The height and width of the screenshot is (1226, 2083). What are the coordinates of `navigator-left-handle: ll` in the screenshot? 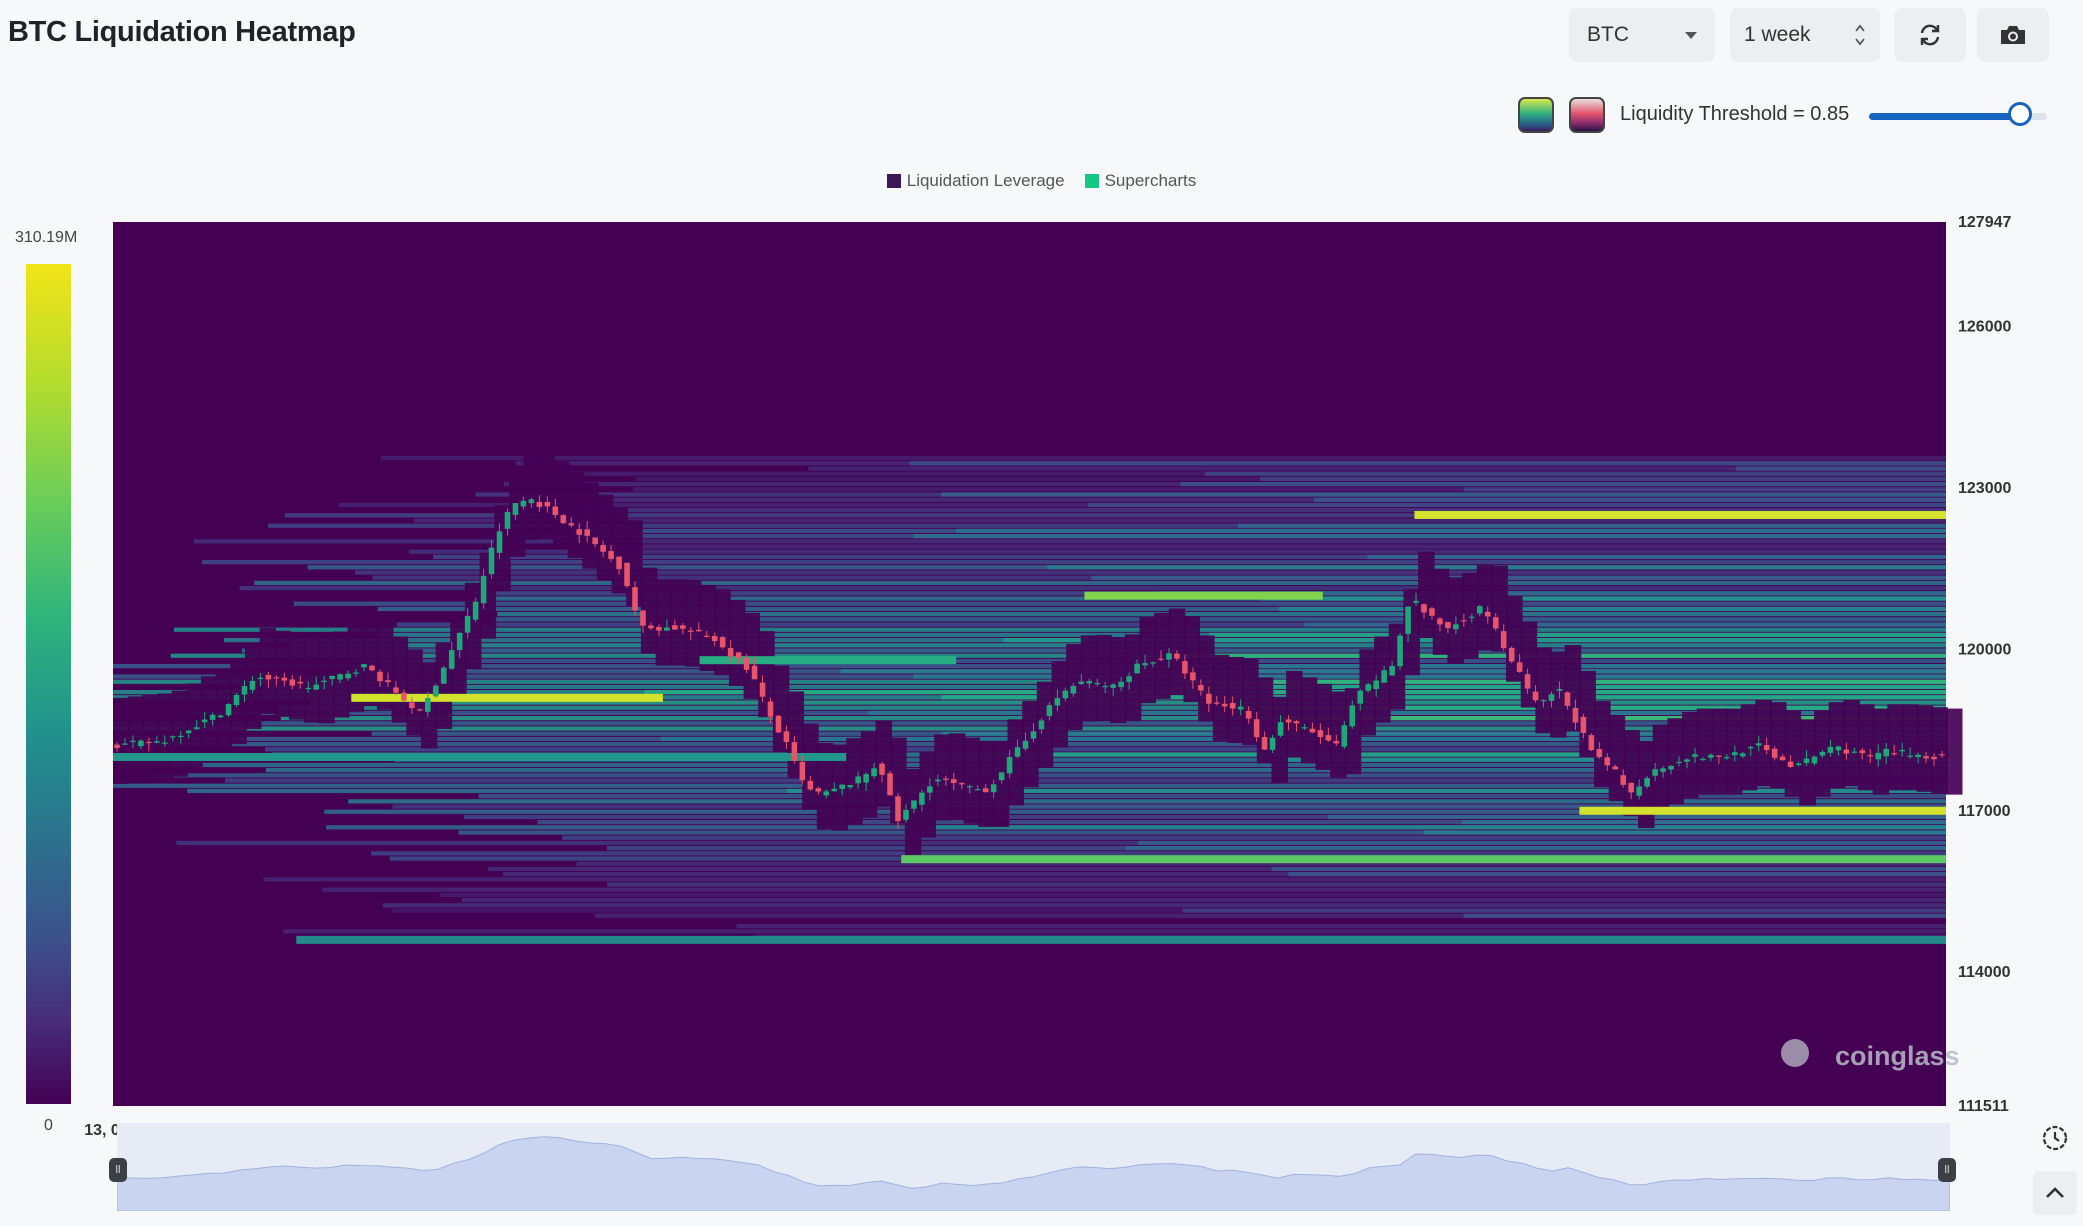 It's located at (118, 1170).